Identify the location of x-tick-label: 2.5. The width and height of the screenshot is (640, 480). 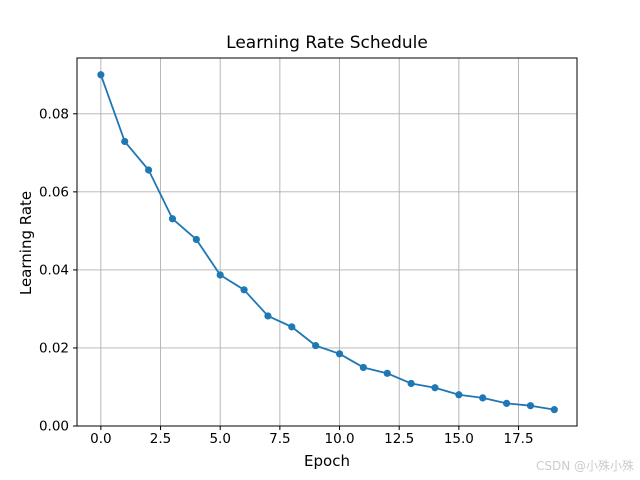
(160, 439).